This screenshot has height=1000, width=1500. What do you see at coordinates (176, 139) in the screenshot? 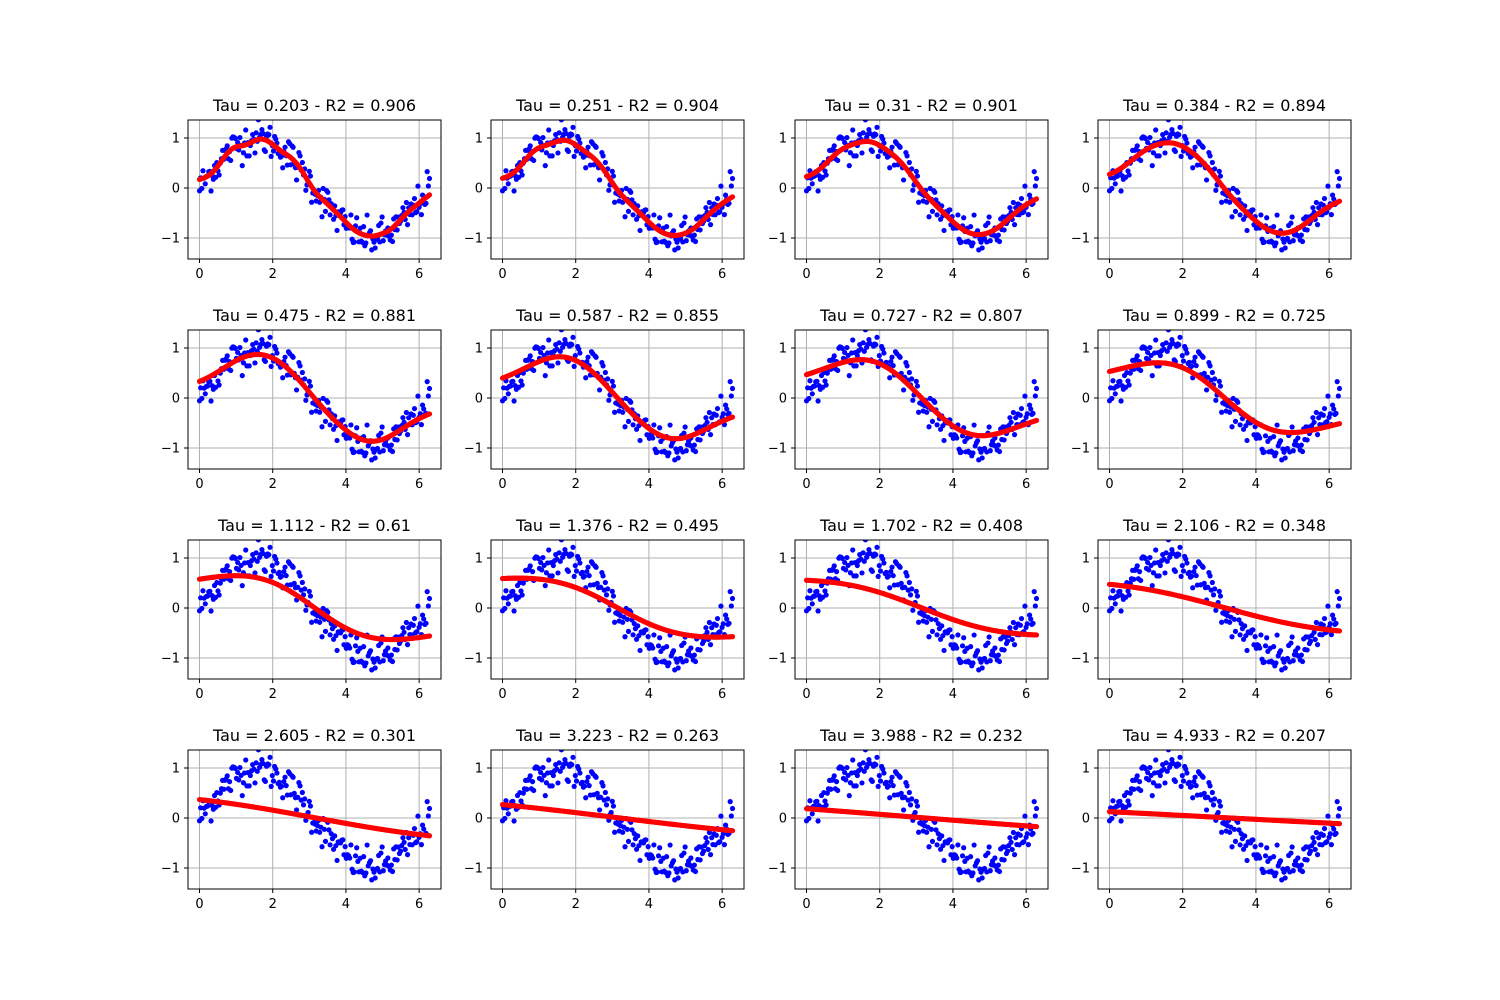
I see `y-tick-label: 1` at bounding box center [176, 139].